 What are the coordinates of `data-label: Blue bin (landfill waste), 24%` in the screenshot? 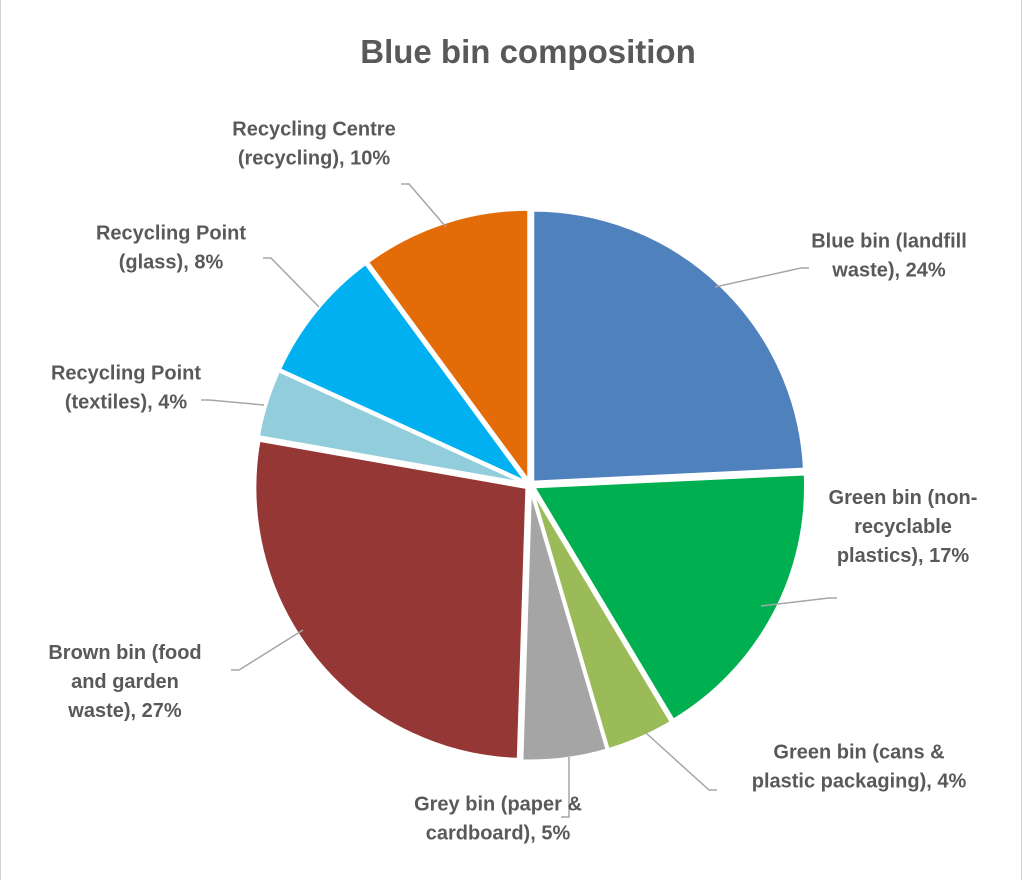 It's located at (889, 256).